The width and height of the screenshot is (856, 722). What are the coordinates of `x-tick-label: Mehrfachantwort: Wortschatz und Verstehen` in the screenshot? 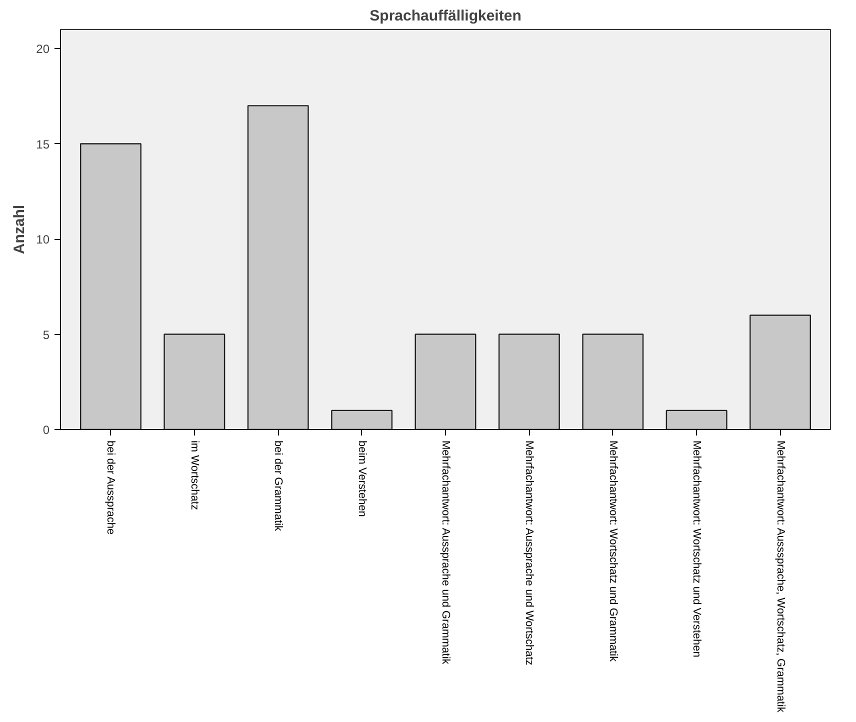 It's located at (696, 549).